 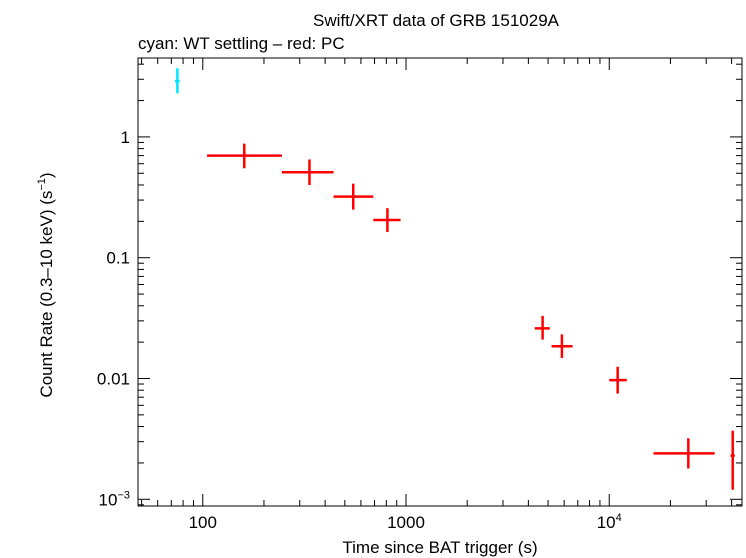 I want to click on y-tick-label: 0.01, so click(x=113, y=378).